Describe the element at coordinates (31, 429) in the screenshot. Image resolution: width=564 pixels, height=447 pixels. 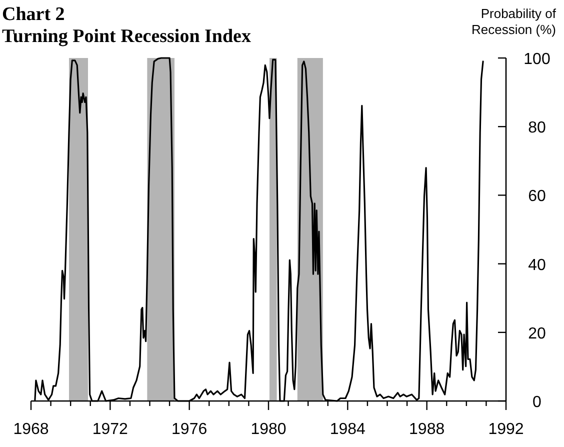
I see `x-tick-label: 1968` at that location.